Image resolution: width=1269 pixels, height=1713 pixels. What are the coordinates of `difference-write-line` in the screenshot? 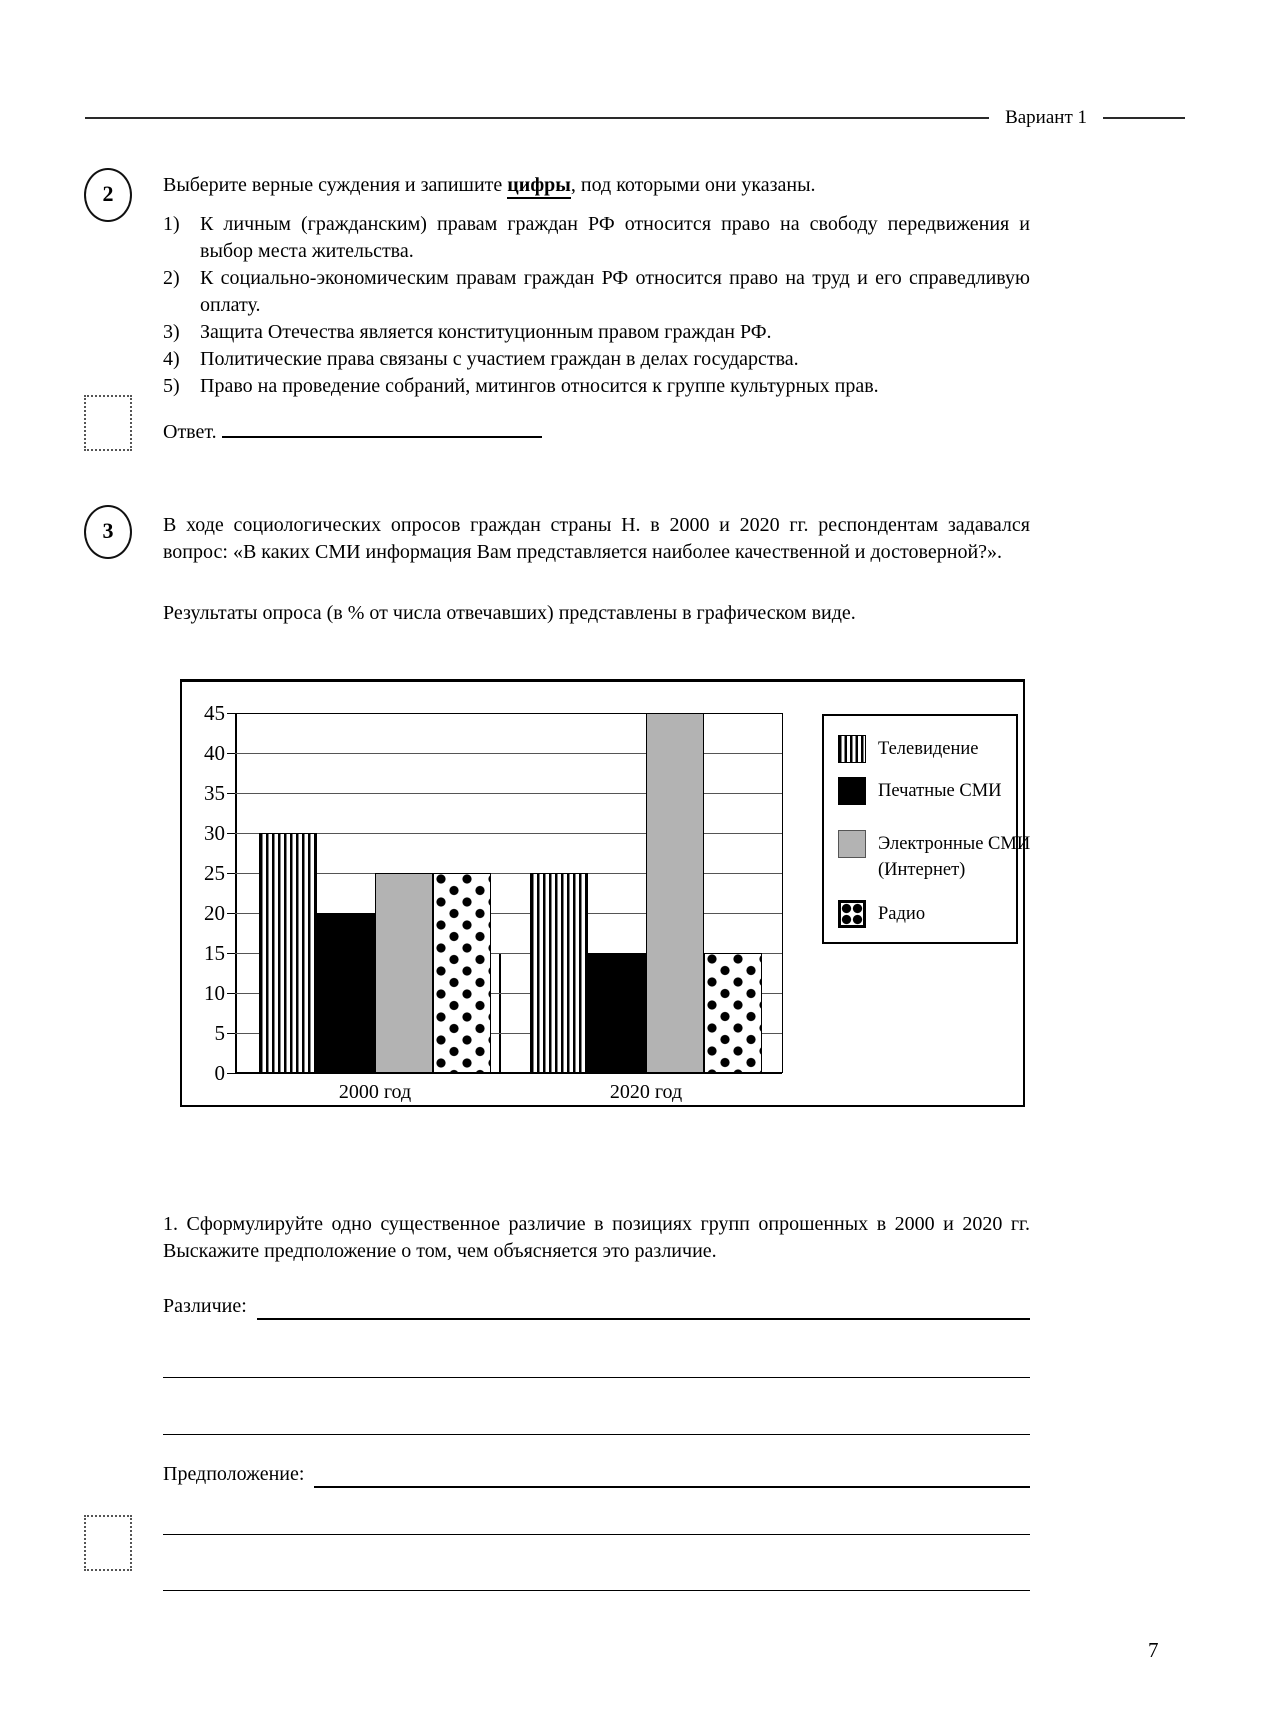 It's located at (643, 1308).